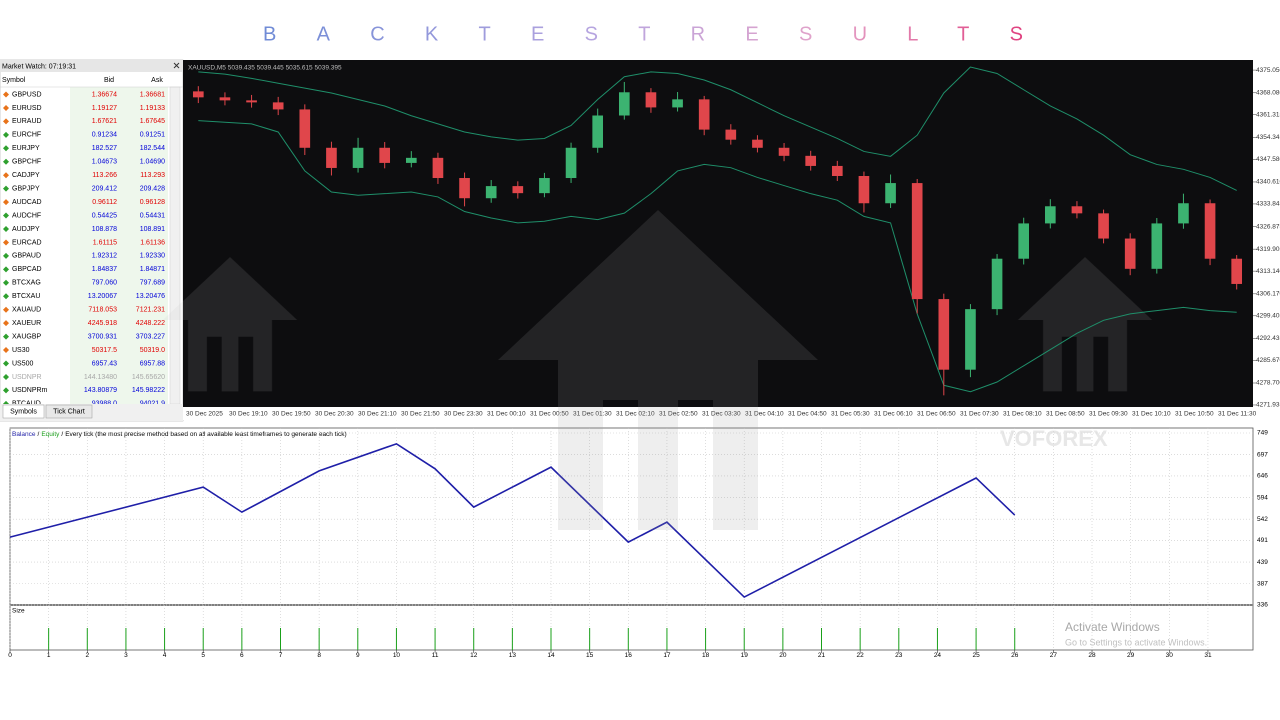 The width and height of the screenshot is (1280, 720). I want to click on x-tick-label: 28, so click(1092, 655).